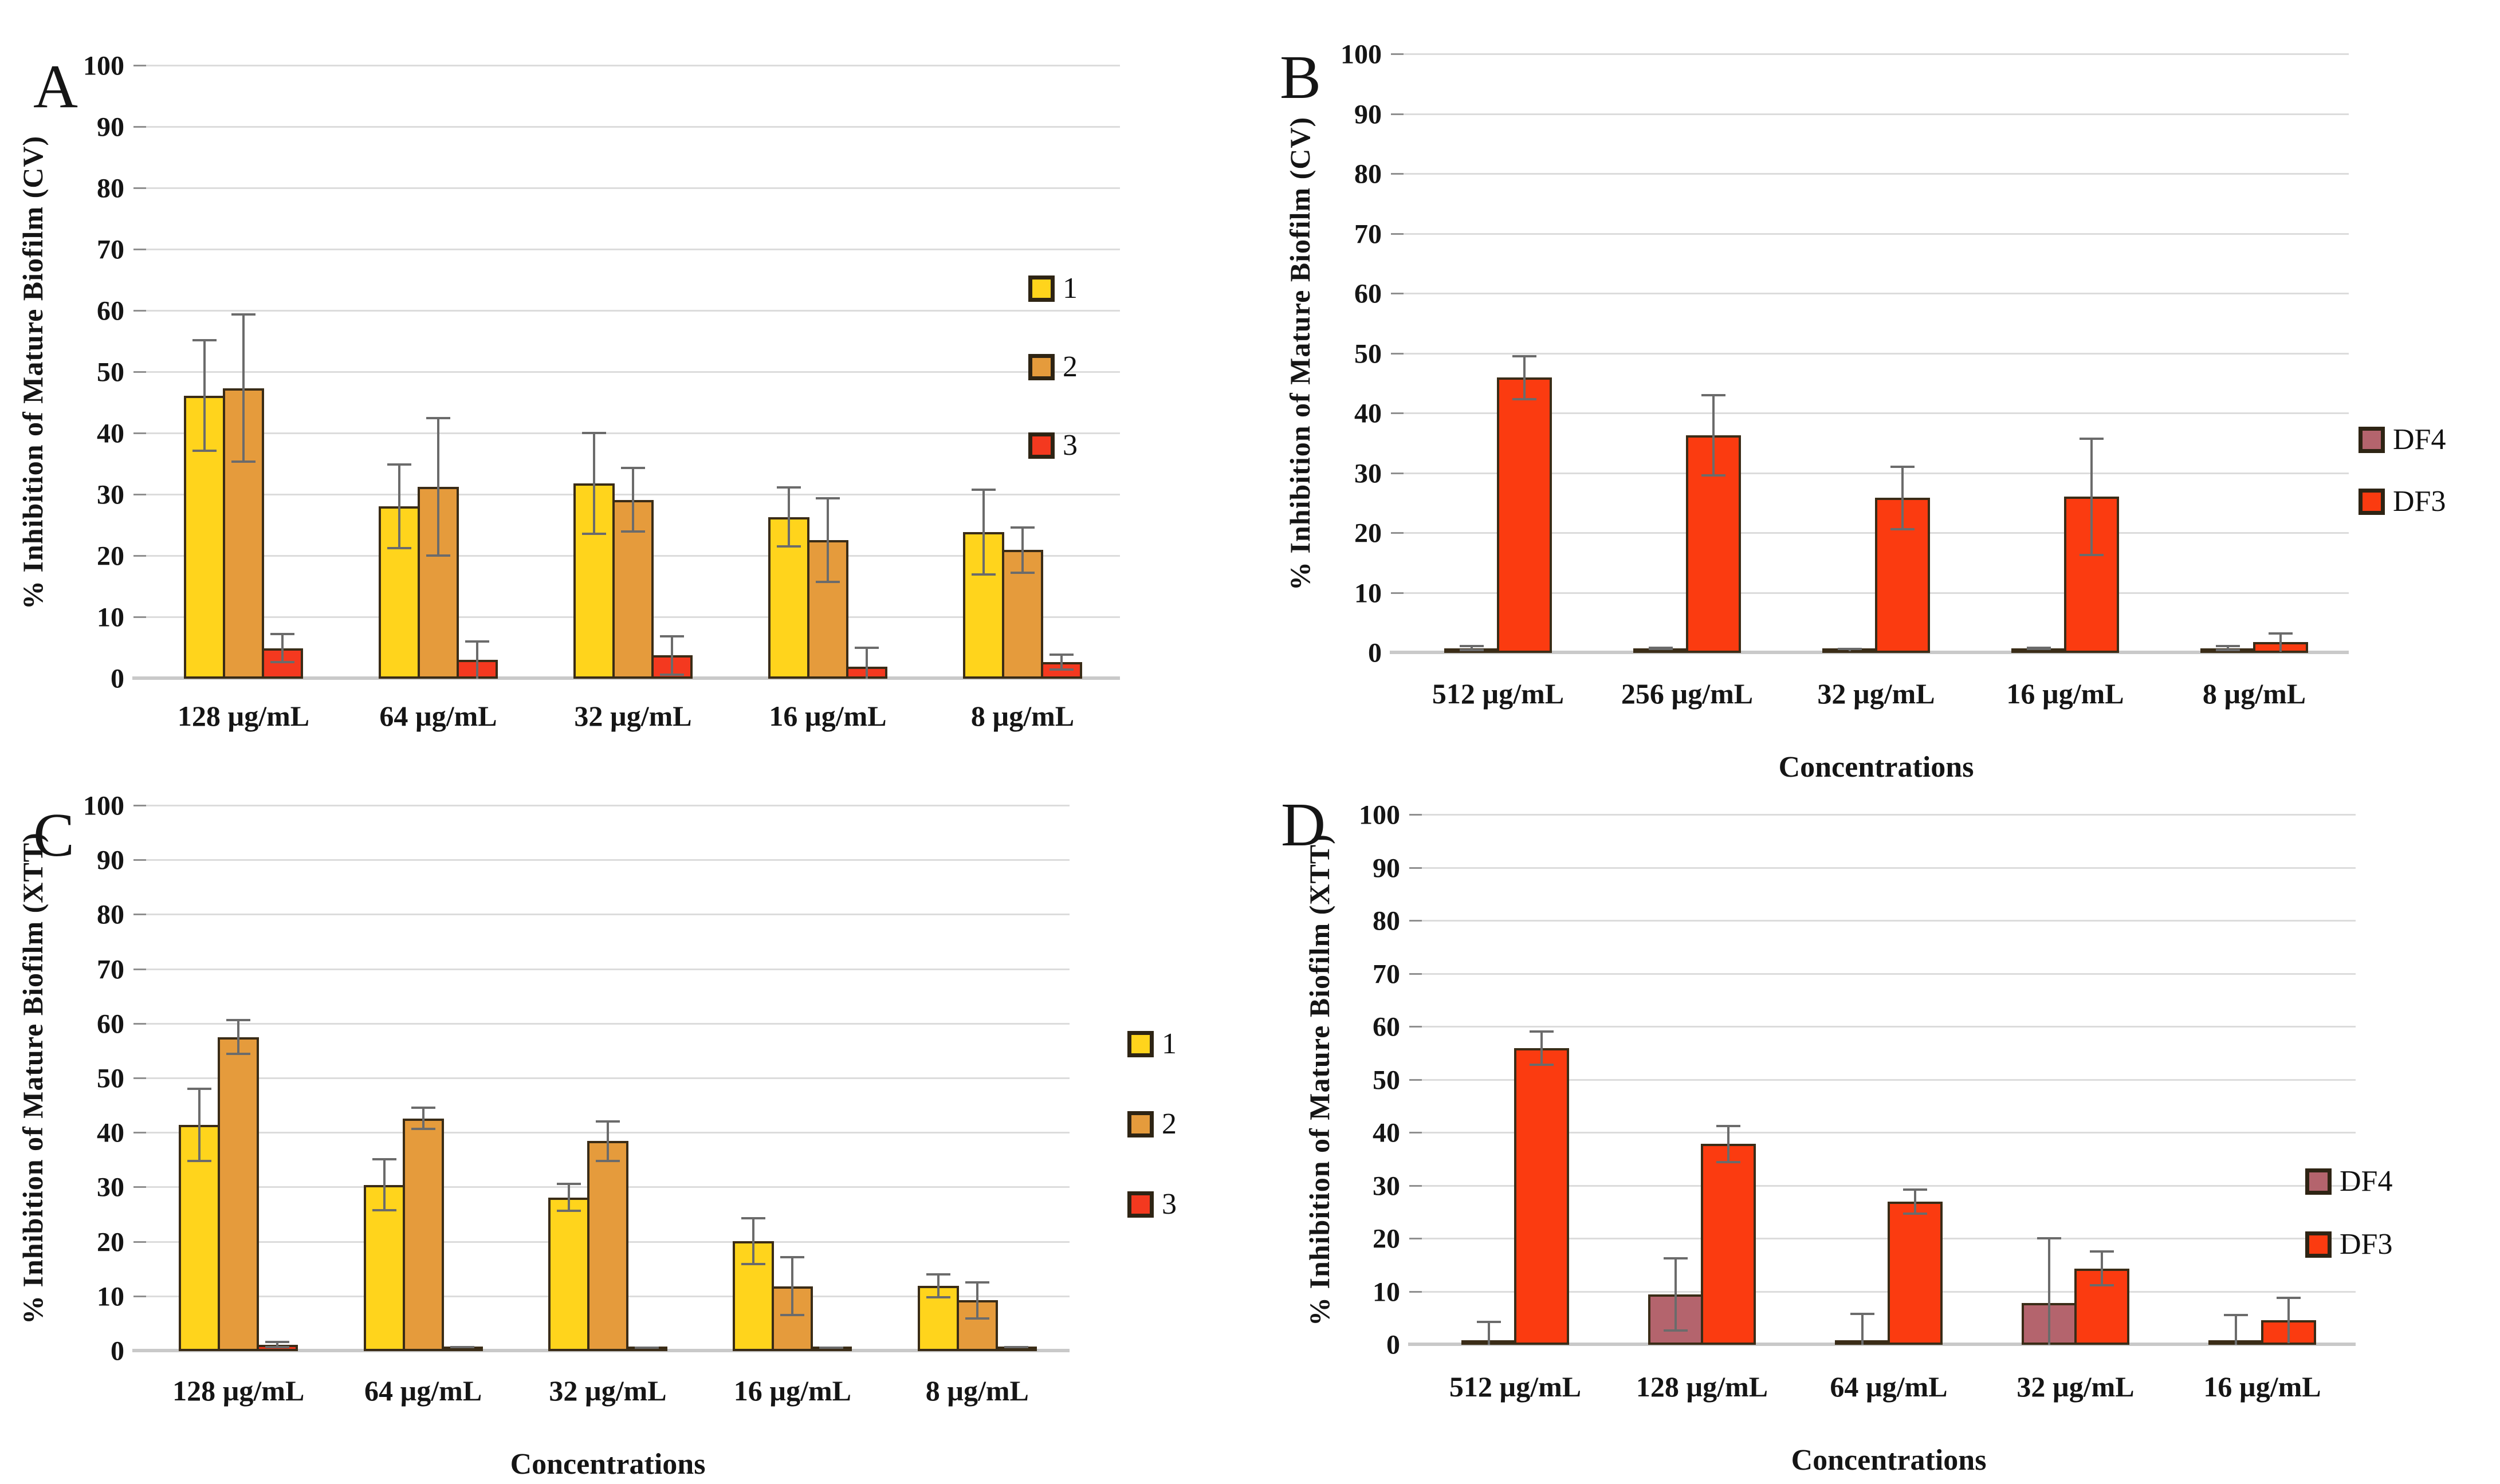 The width and height of the screenshot is (2500, 1484). I want to click on legend-label: 3, so click(1169, 1205).